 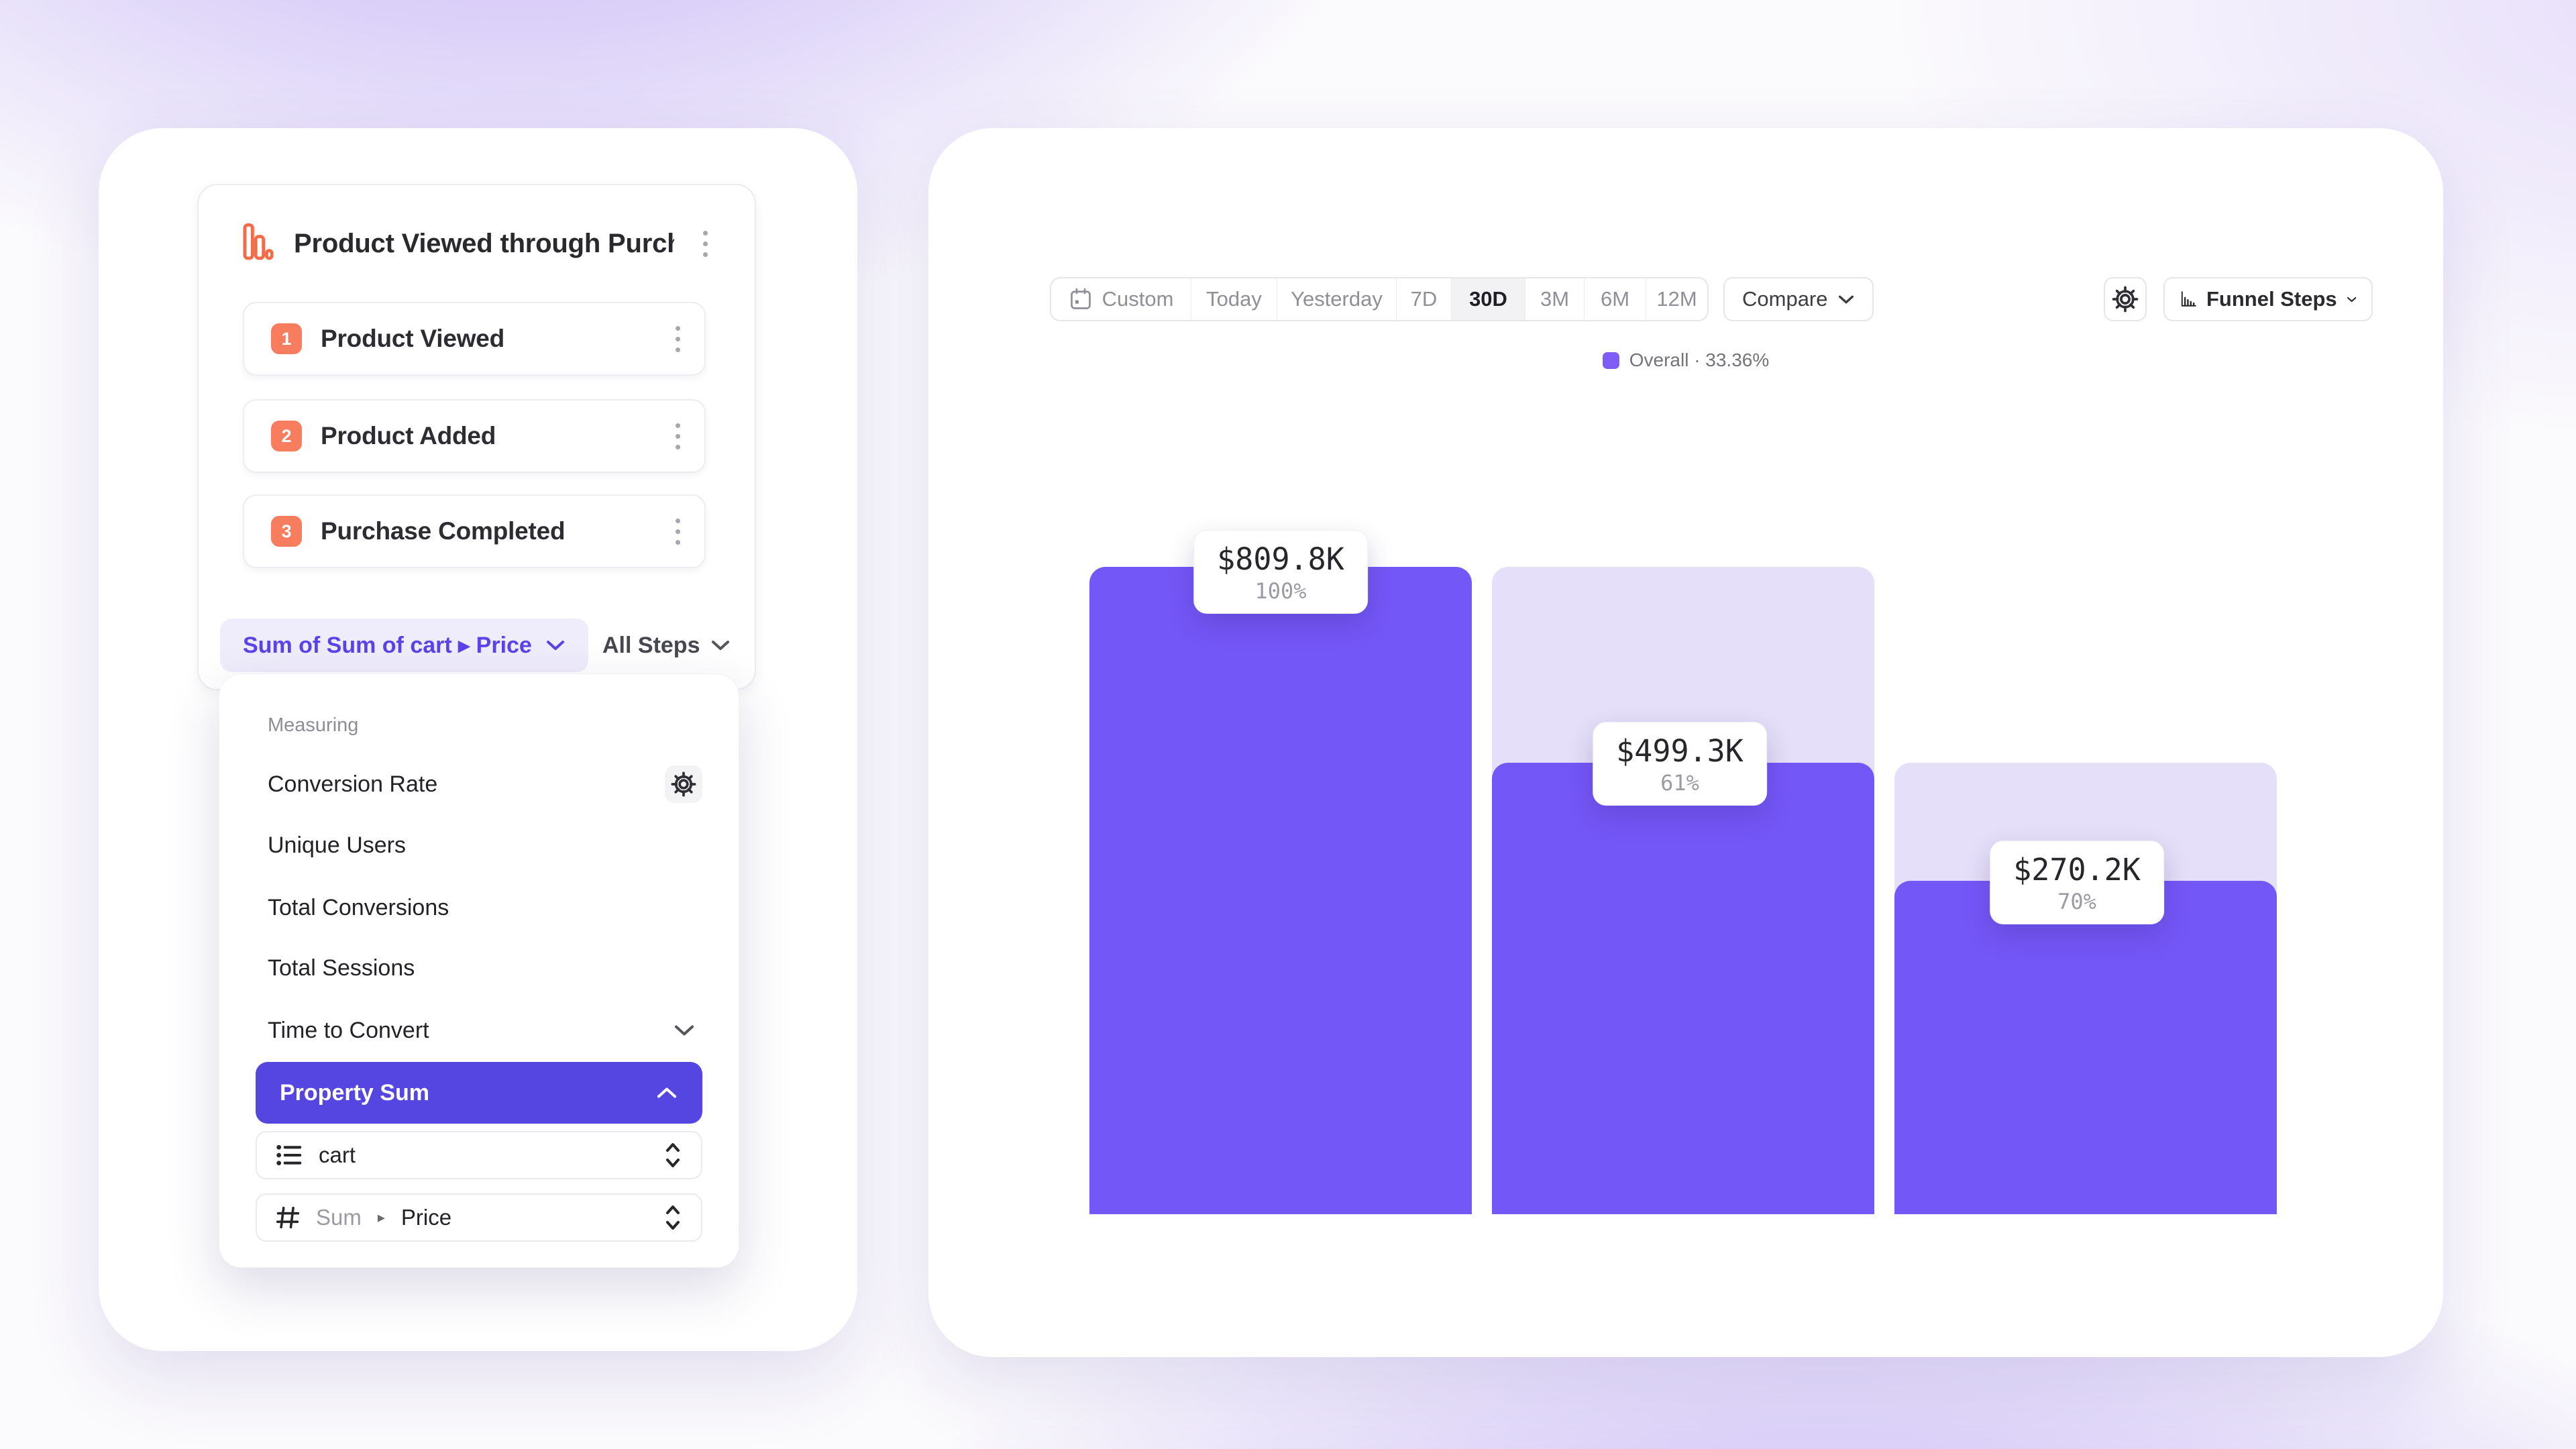 I want to click on date-range-today: Today, so click(x=1234, y=299).